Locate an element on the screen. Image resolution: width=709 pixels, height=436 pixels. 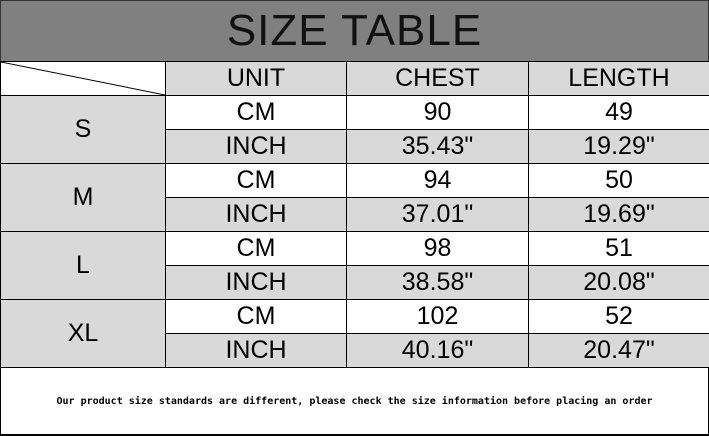
diagonal-corner-cell is located at coordinates (83, 78).